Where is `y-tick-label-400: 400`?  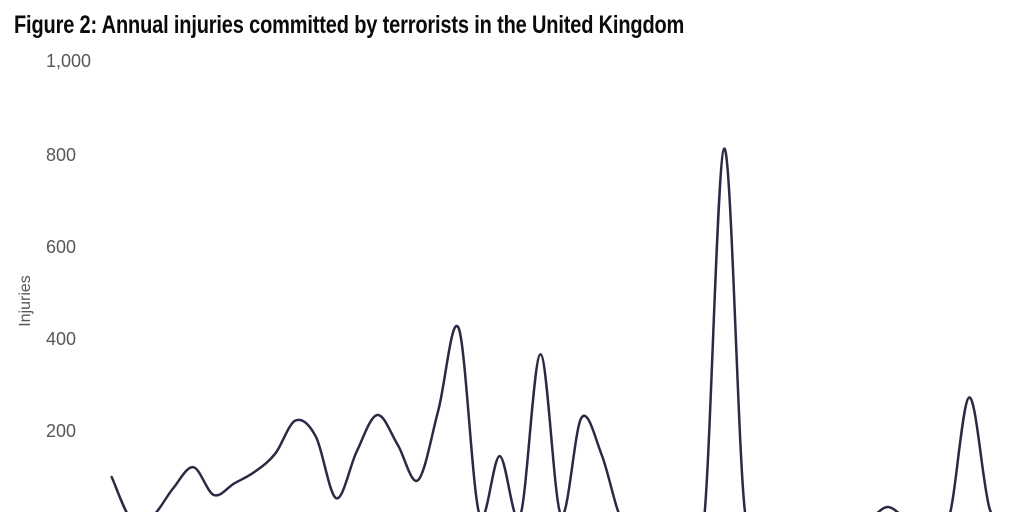
y-tick-label-400: 400 is located at coordinates (61, 339).